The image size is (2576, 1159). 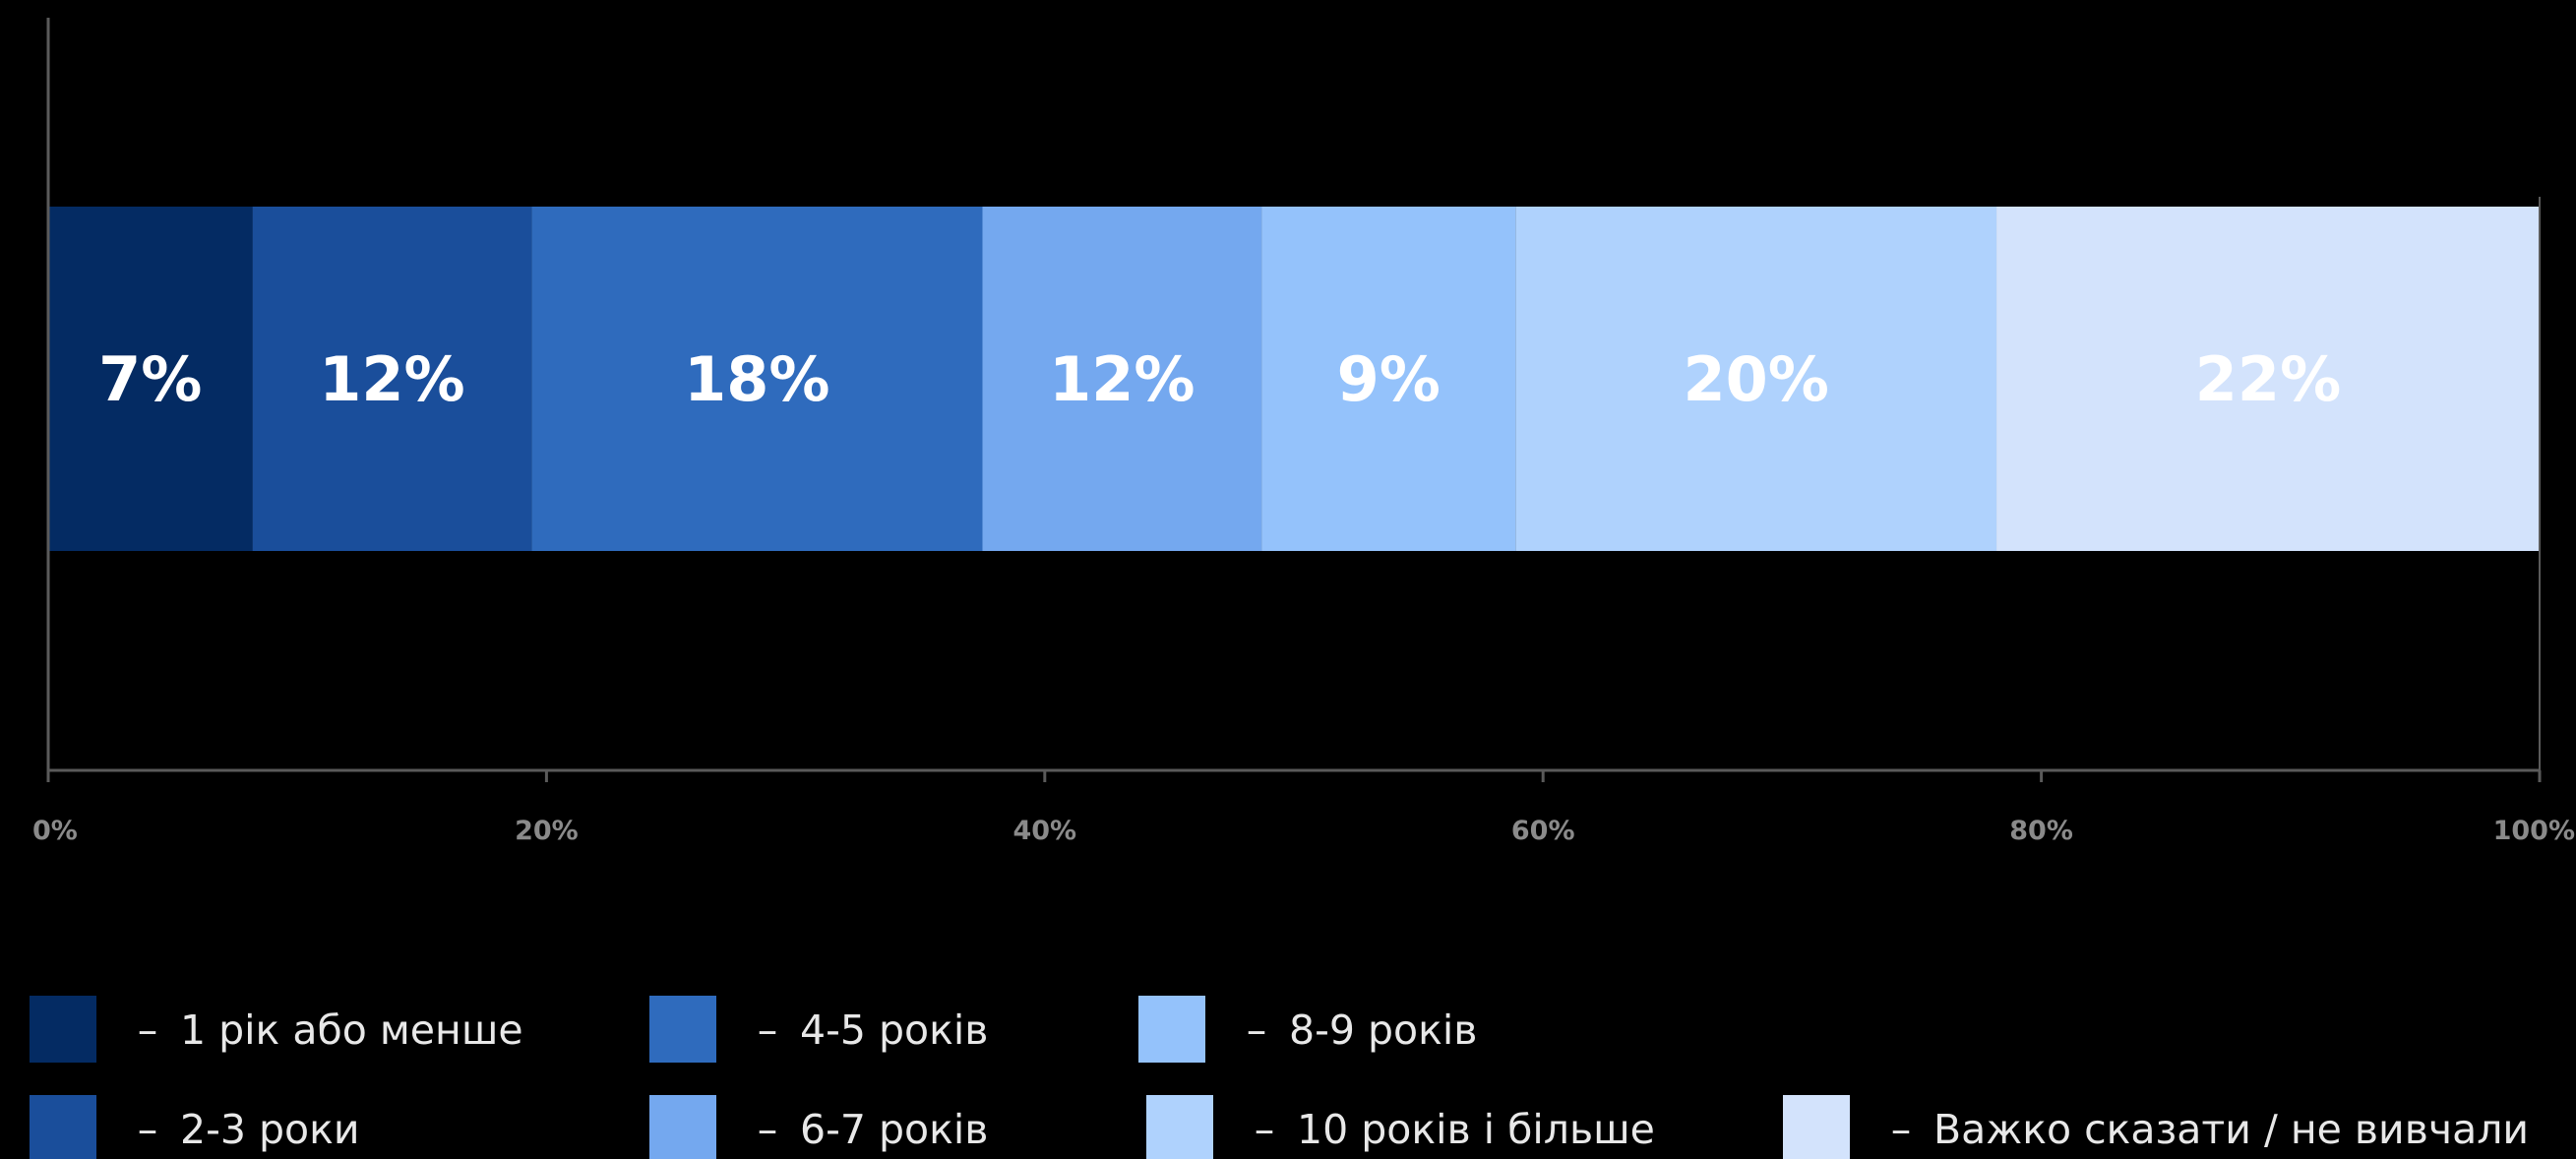 What do you see at coordinates (894, 1129) in the screenshot?
I see `legend-item-label: 6-7 років` at bounding box center [894, 1129].